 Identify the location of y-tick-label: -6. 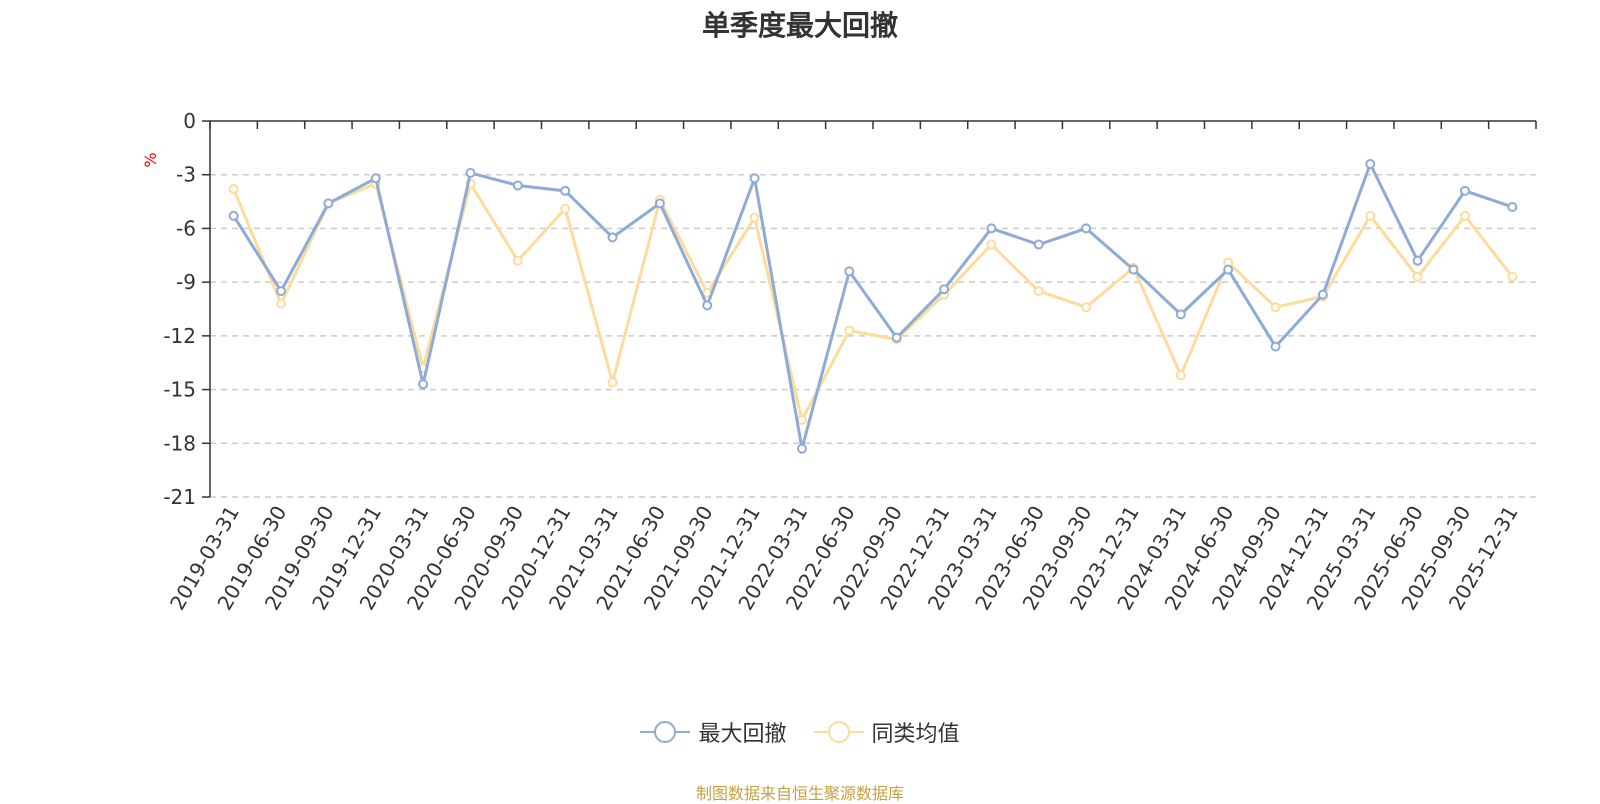
(186, 228).